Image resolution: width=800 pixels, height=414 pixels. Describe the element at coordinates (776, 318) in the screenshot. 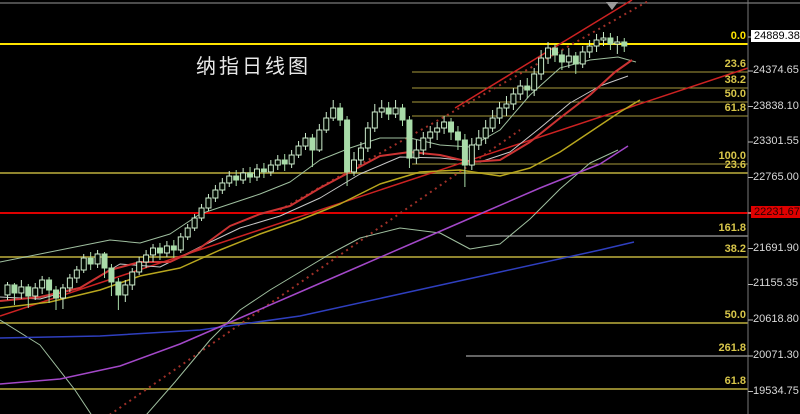

I see `price-axis-label: 20618.80` at that location.